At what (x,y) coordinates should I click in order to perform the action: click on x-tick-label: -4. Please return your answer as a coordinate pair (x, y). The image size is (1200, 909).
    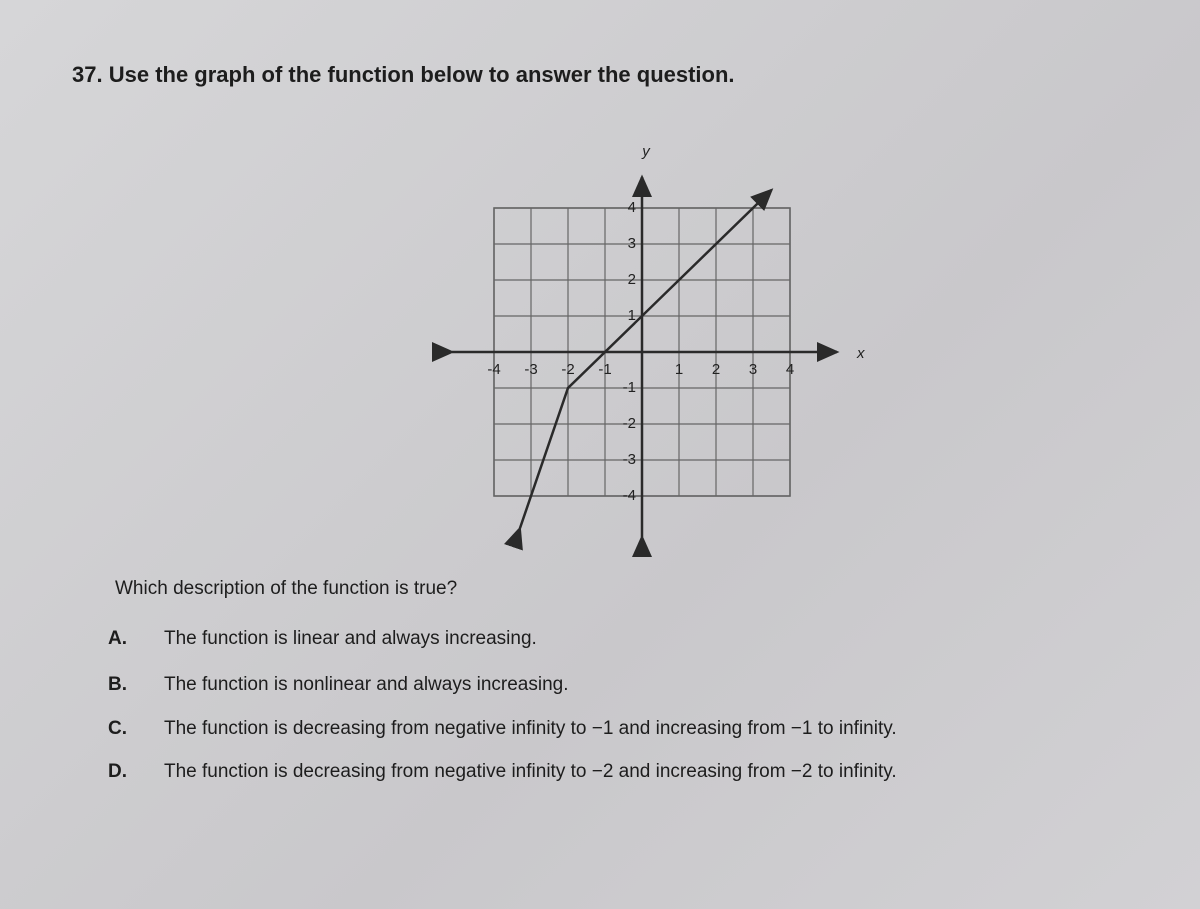
    Looking at the image, I should click on (493, 369).